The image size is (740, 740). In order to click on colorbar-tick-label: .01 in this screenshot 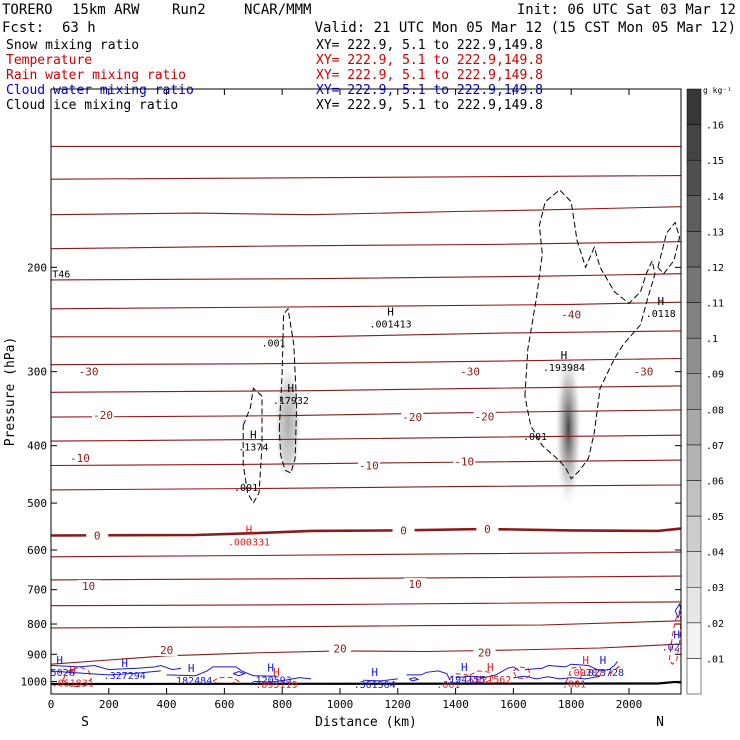, I will do `click(715, 659)`.